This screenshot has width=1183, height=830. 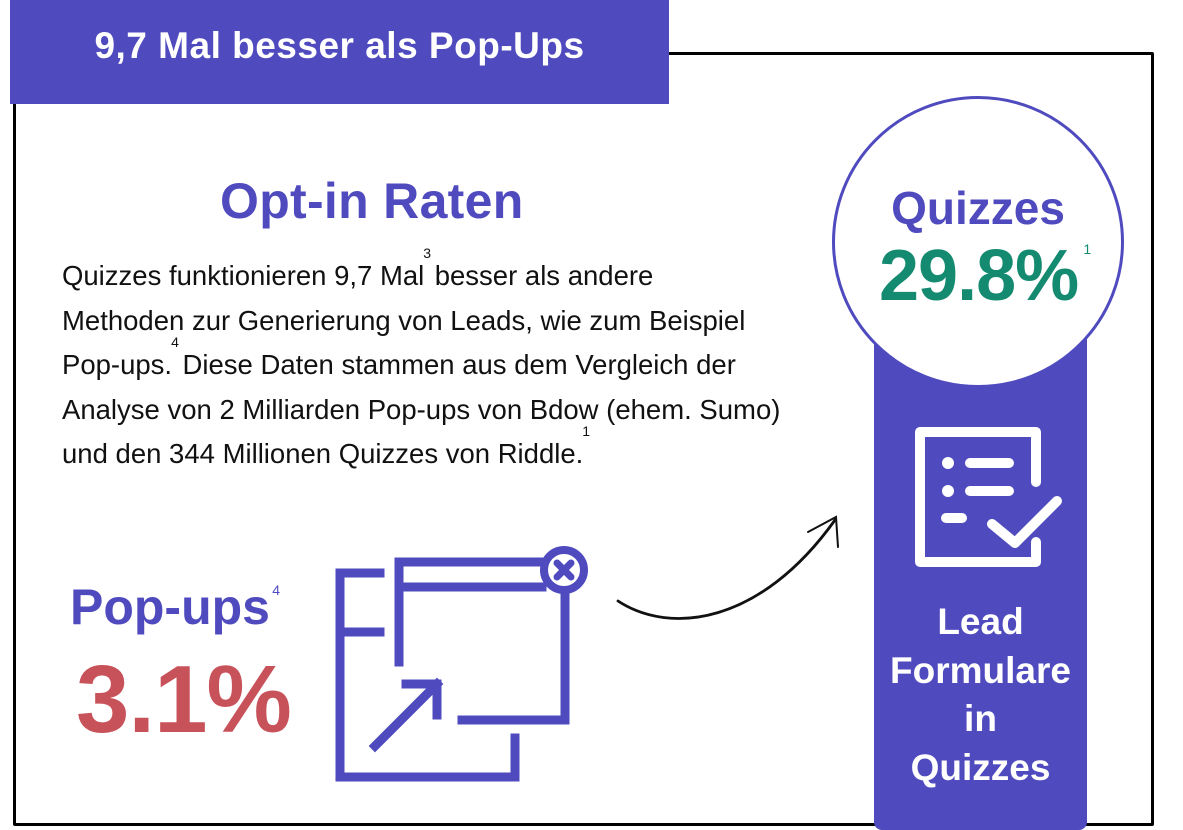 What do you see at coordinates (980, 695) in the screenshot?
I see `lead-forms-caption: Lead Formulare in Quizzes` at bounding box center [980, 695].